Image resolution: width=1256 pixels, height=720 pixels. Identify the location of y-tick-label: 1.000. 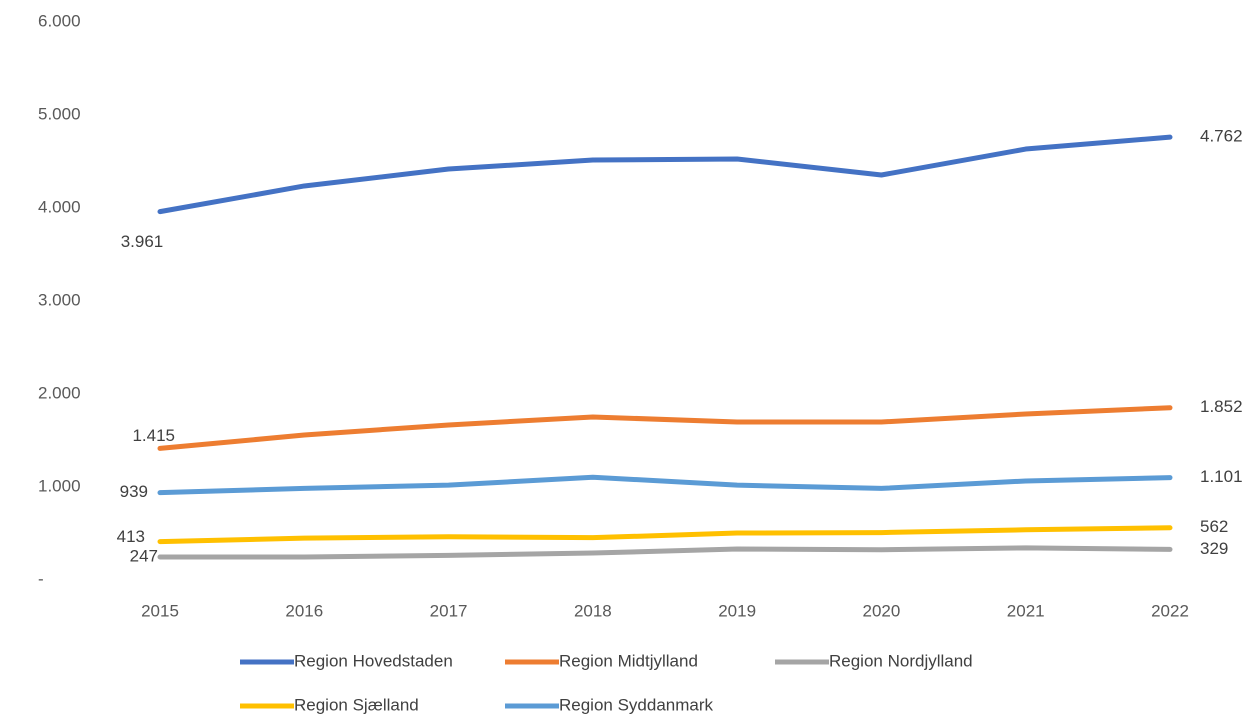
(59, 485).